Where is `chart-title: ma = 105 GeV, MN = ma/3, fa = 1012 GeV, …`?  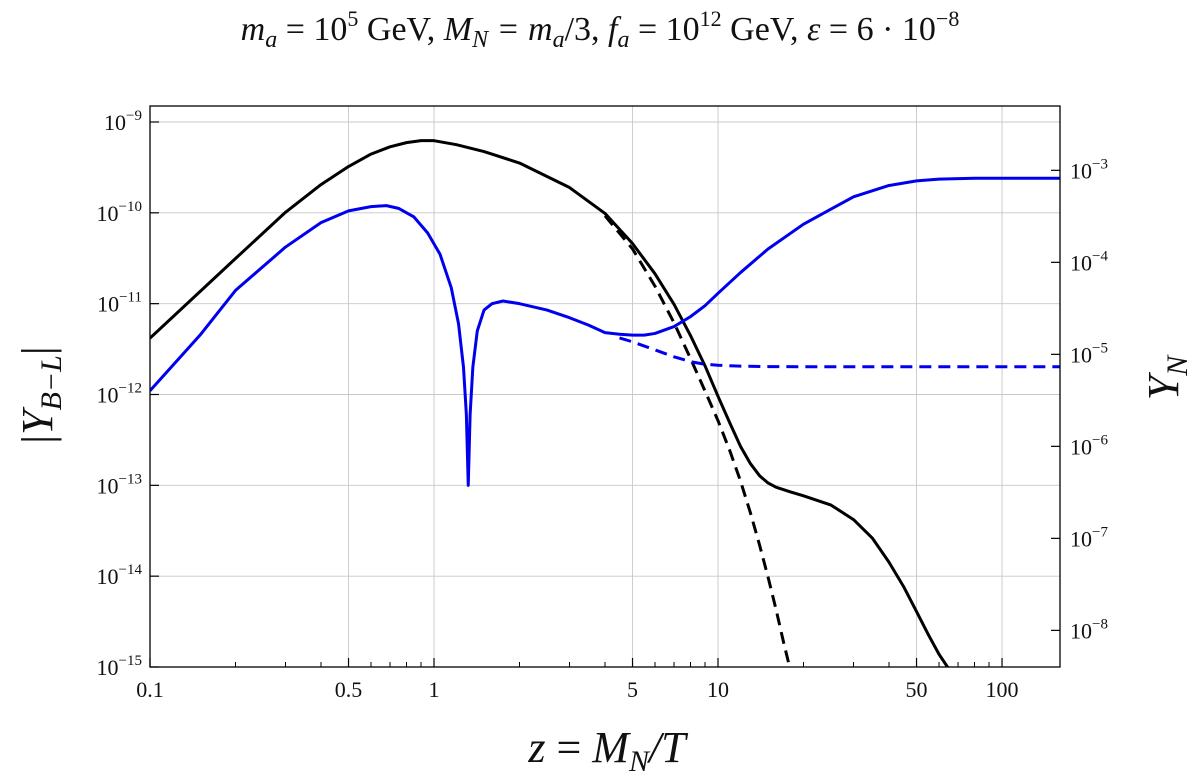
chart-title: ma = 105 GeV, MN = ma/3, fa = 1012 GeV, … is located at coordinates (600, 29).